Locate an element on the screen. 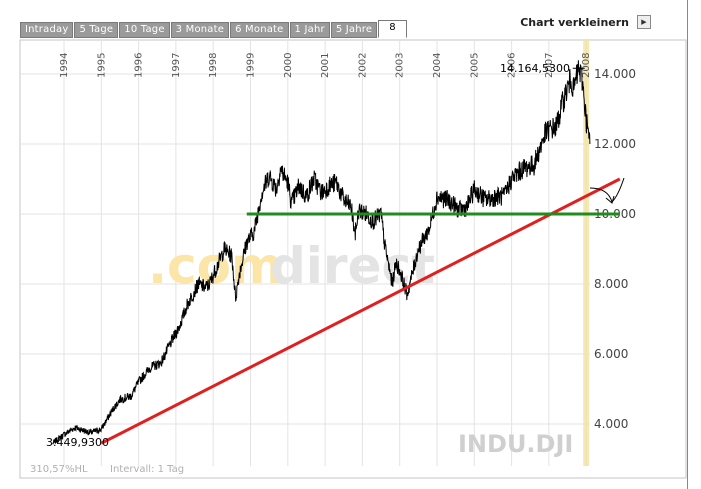  y-label-6000: 6.000 is located at coordinates (611, 354).